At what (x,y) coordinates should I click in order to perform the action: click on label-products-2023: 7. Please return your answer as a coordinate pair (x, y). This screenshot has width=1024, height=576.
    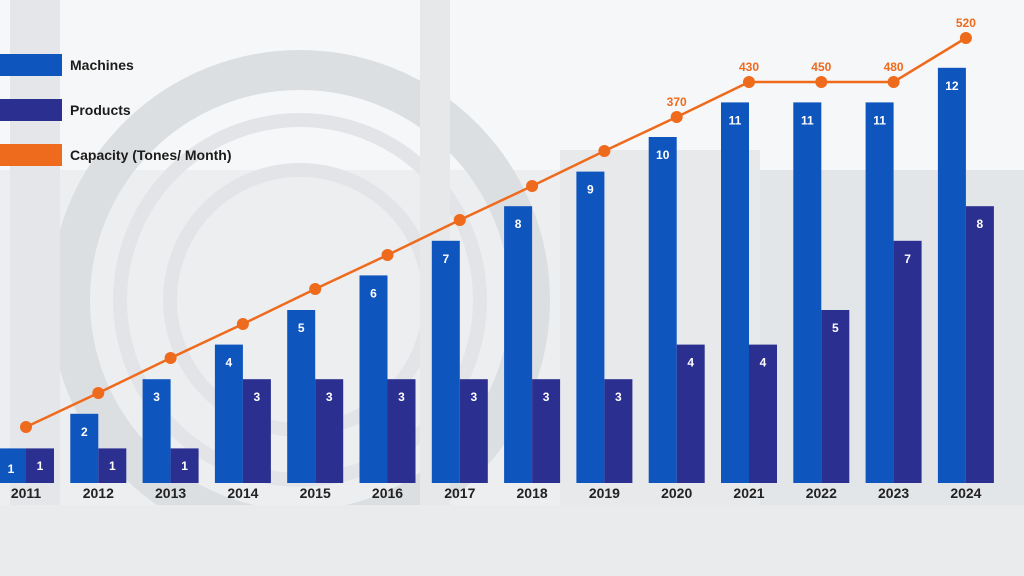
    Looking at the image, I should click on (907, 259).